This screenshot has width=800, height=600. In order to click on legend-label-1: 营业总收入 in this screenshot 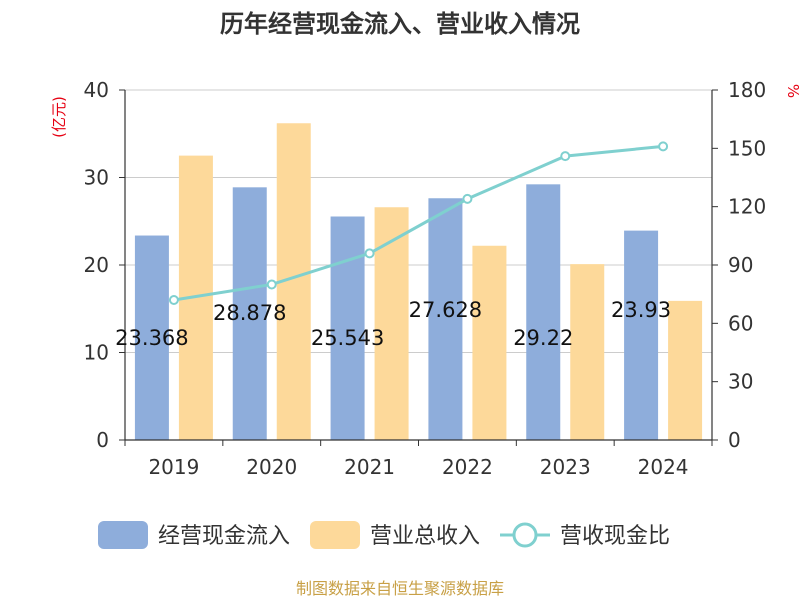, I will do `click(425, 536)`.